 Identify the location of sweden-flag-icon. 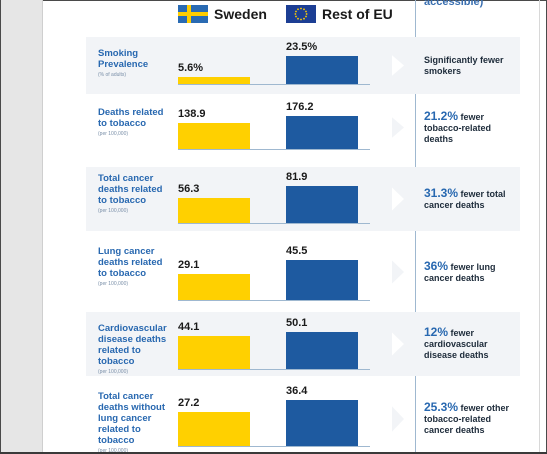
(193, 14).